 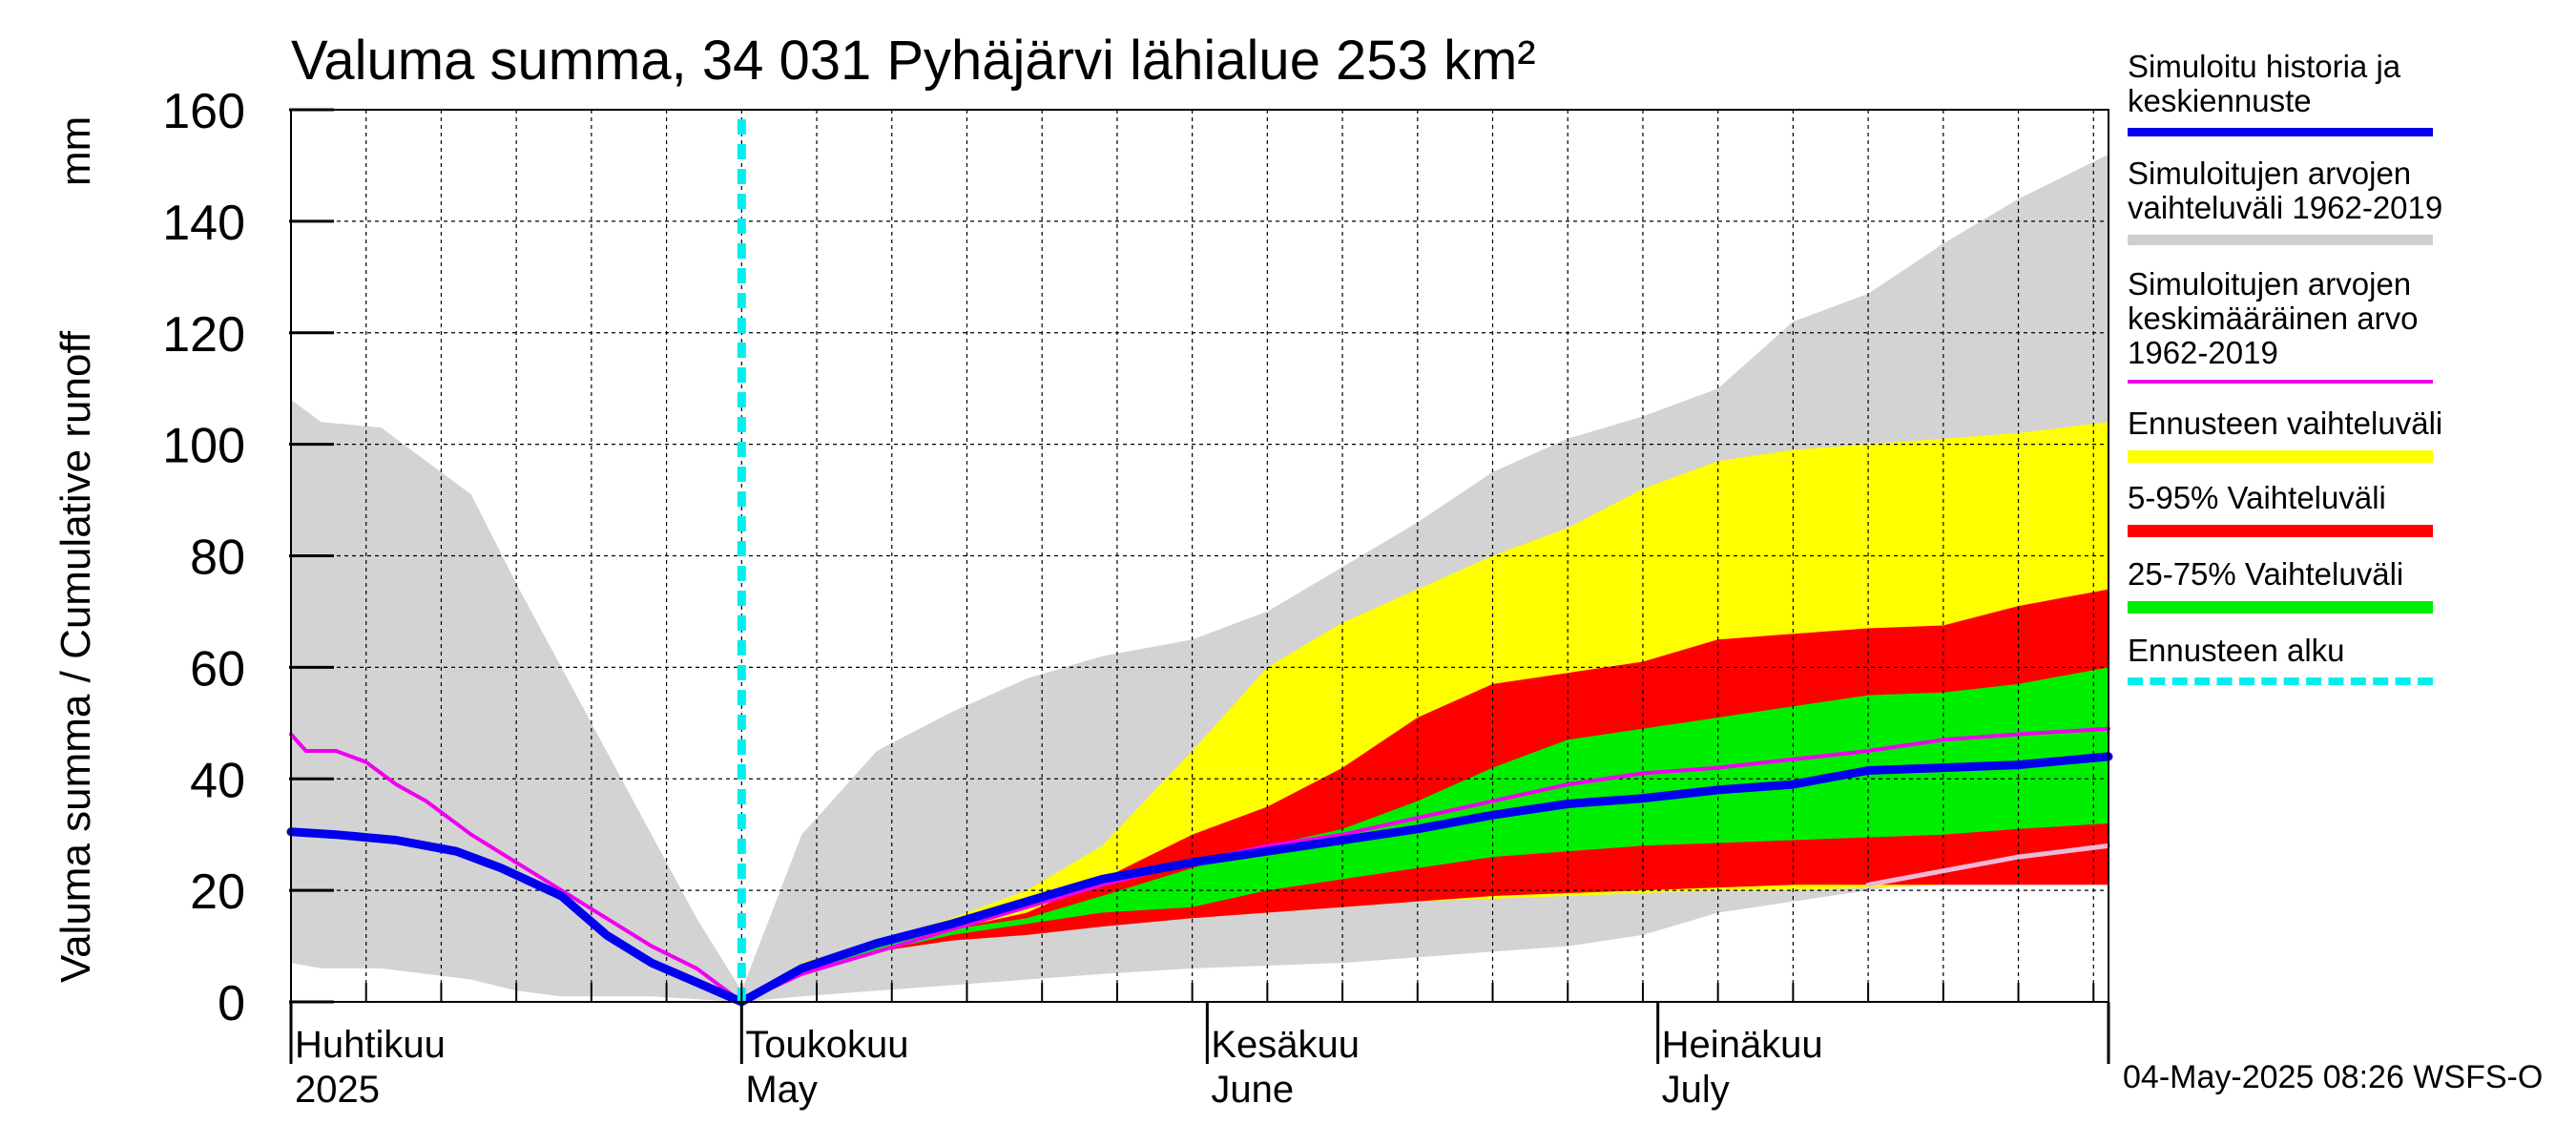 I want to click on y-tick-label: 140, so click(x=203, y=224).